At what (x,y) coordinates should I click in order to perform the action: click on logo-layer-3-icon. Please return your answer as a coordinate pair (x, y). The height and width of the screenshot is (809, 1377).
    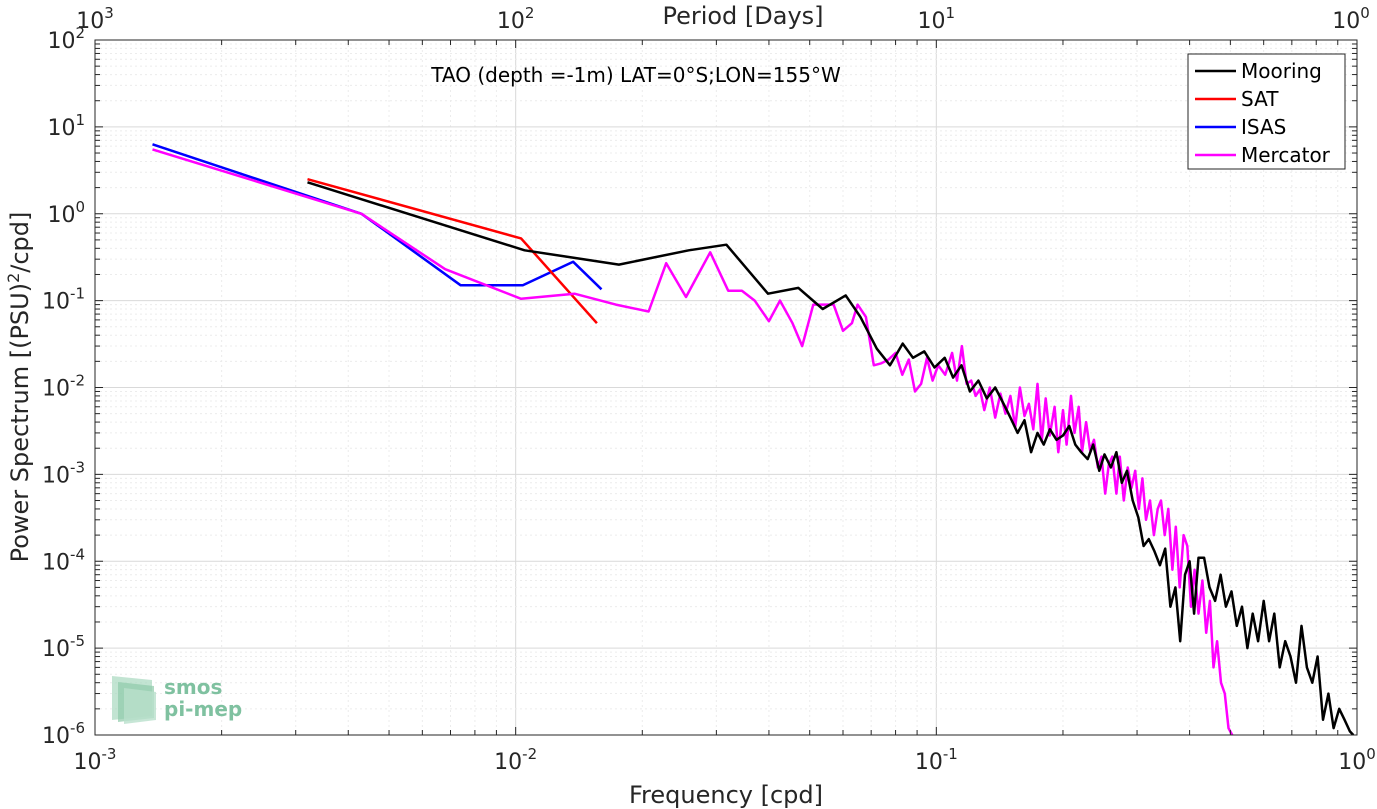
    Looking at the image, I should click on (140, 706).